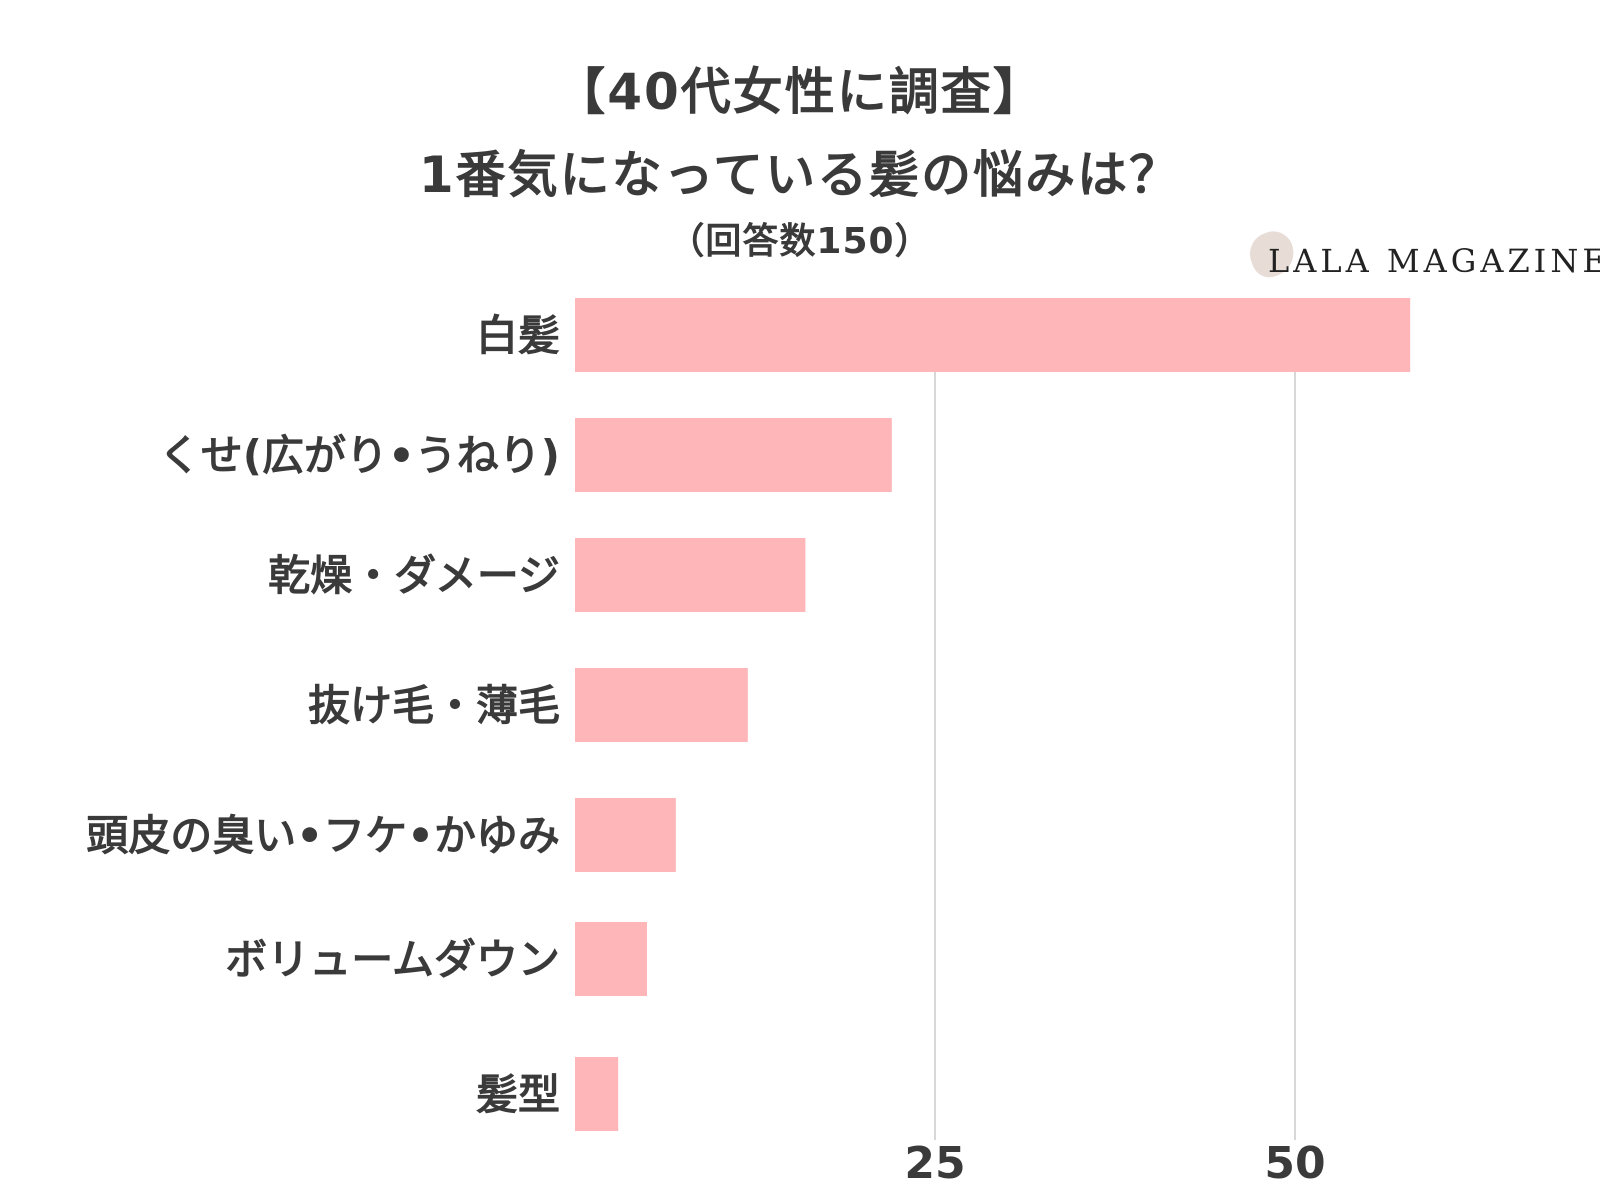 The width and height of the screenshot is (1600, 1200). I want to click on tick-label-layer: 25 50, so click(1114, 1163).